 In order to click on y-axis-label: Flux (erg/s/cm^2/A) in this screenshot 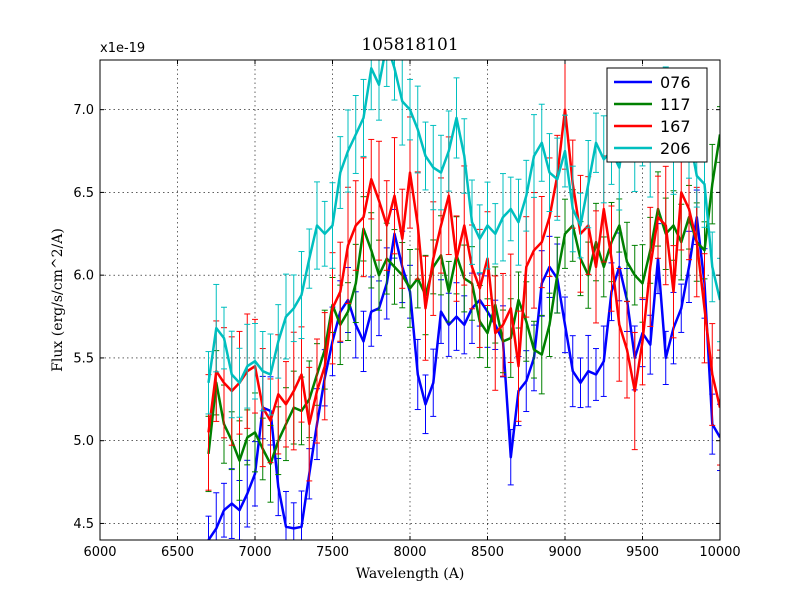, I will do `click(58, 300)`.